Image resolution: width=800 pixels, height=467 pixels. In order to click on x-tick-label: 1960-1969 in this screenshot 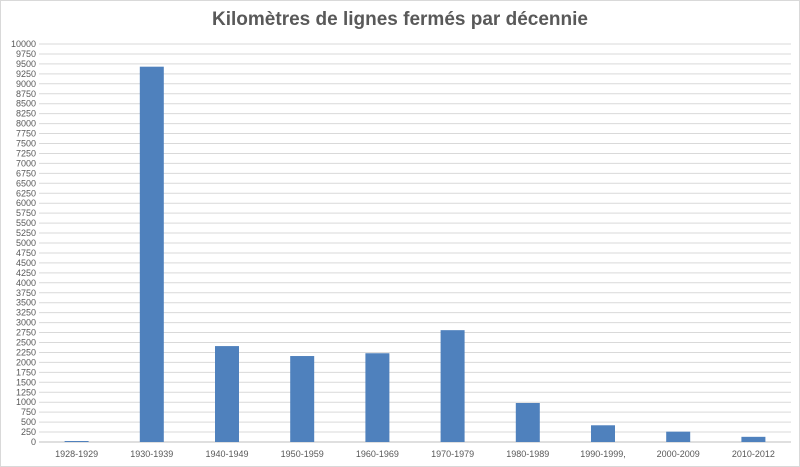, I will do `click(377, 454)`.